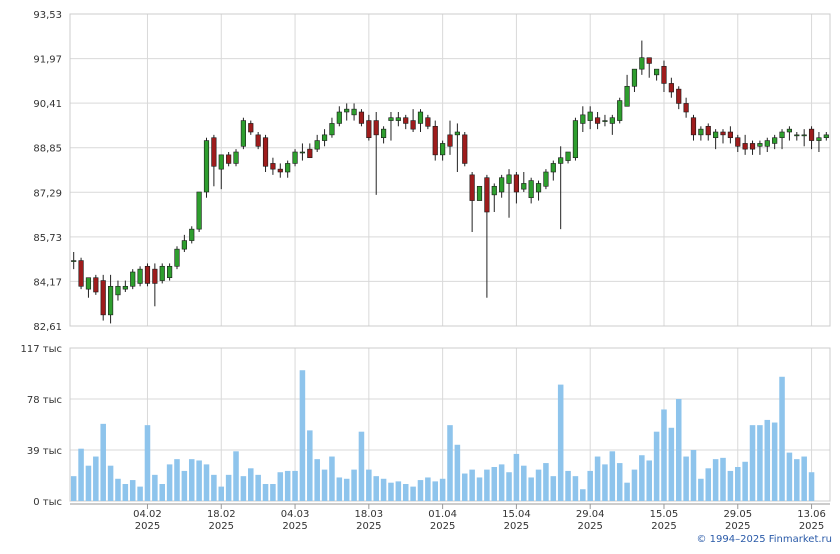 This screenshot has height=554, width=840. Describe the element at coordinates (47, 15) in the screenshot. I see `price-y-tick-label: 93,53` at that location.